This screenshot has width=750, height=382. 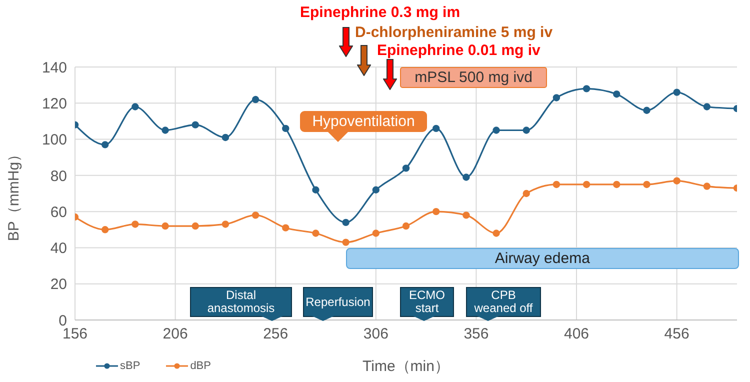 What do you see at coordinates (454, 32) in the screenshot?
I see `text: D-chlorpheniramine 5 mg iv` at bounding box center [454, 32].